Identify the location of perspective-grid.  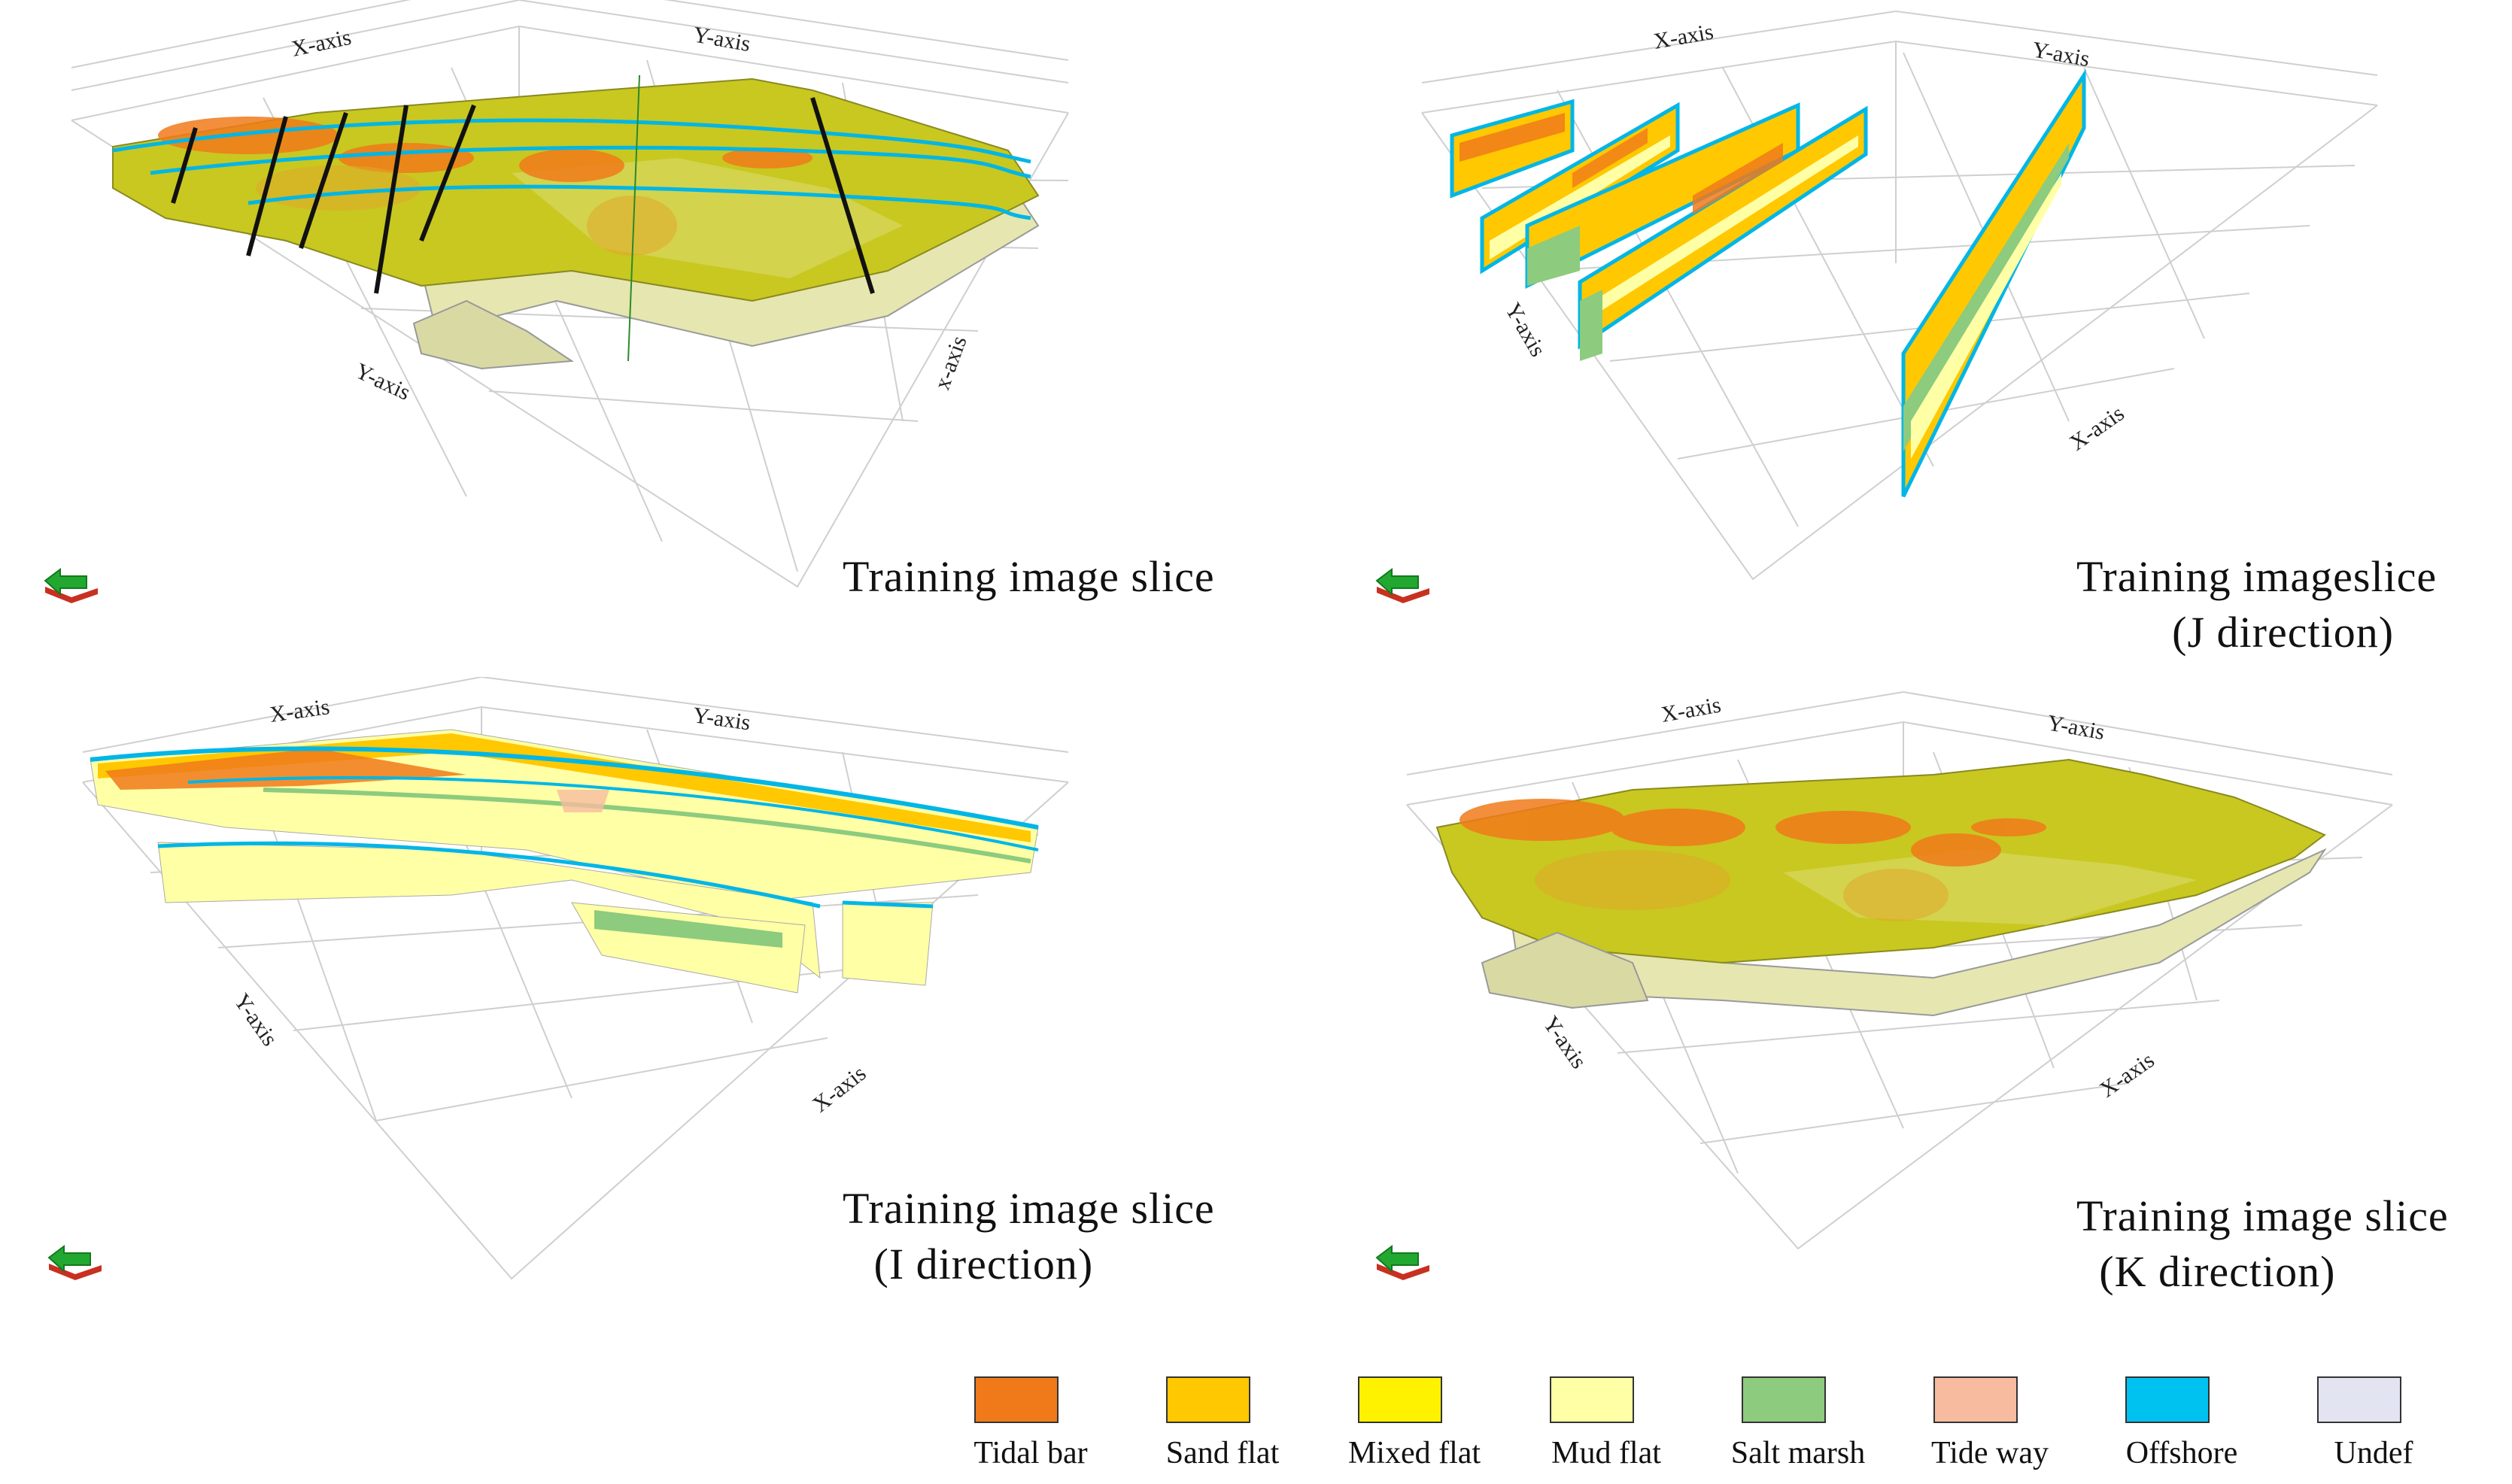
(1899, 296).